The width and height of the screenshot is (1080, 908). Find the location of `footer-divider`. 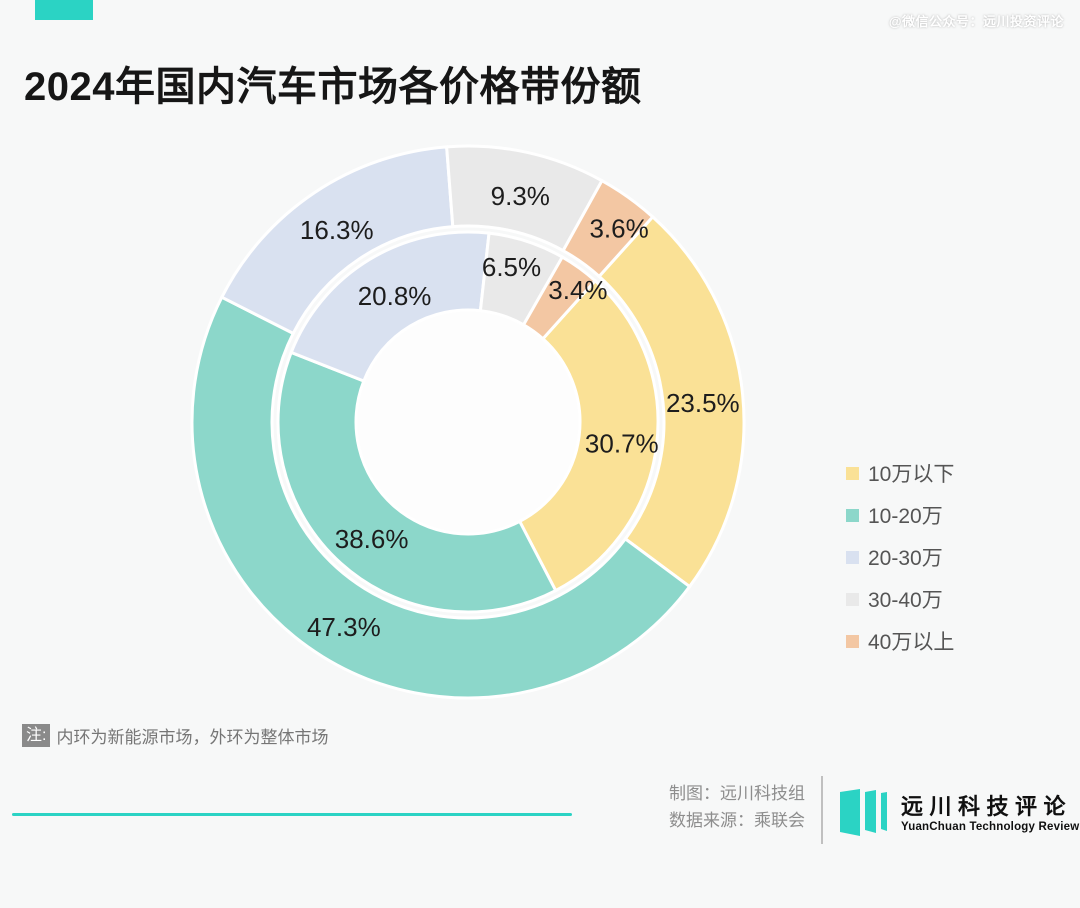

footer-divider is located at coordinates (822, 810).